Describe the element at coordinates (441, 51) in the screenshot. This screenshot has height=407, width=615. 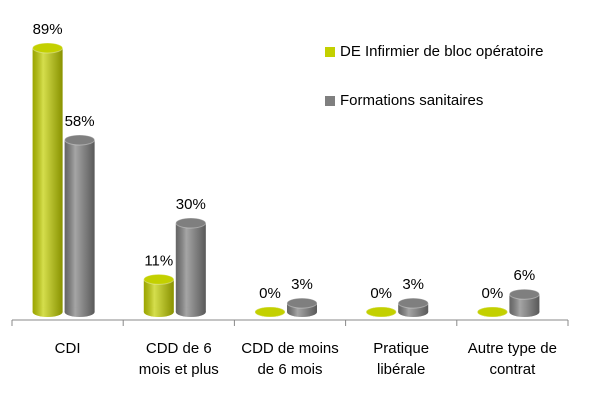
I see `legend-label: DE Infirmier de bloc opératoire` at that location.